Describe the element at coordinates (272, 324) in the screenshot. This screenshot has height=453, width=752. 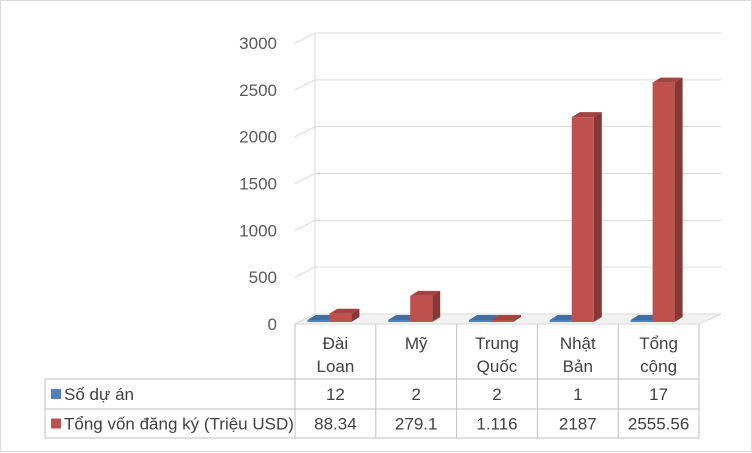
I see `y-tick-label: 0` at that location.